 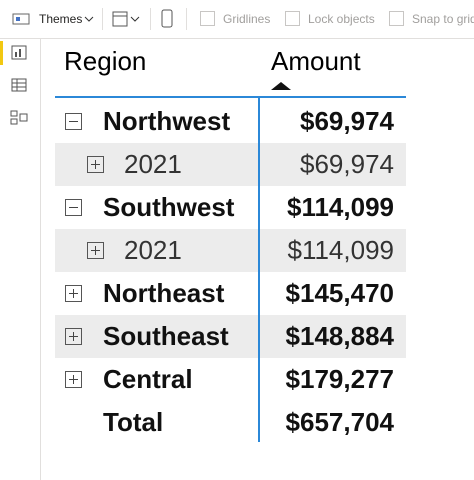 What do you see at coordinates (61, 19) in the screenshot?
I see `themes-button: Themes` at bounding box center [61, 19].